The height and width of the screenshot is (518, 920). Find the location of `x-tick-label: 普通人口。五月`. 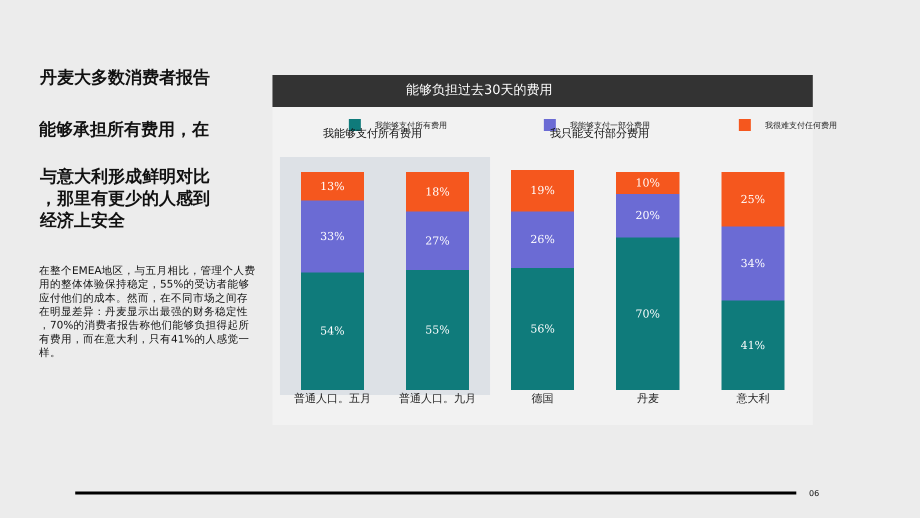

x-tick-label: 普通人口。五月 is located at coordinates (332, 398).